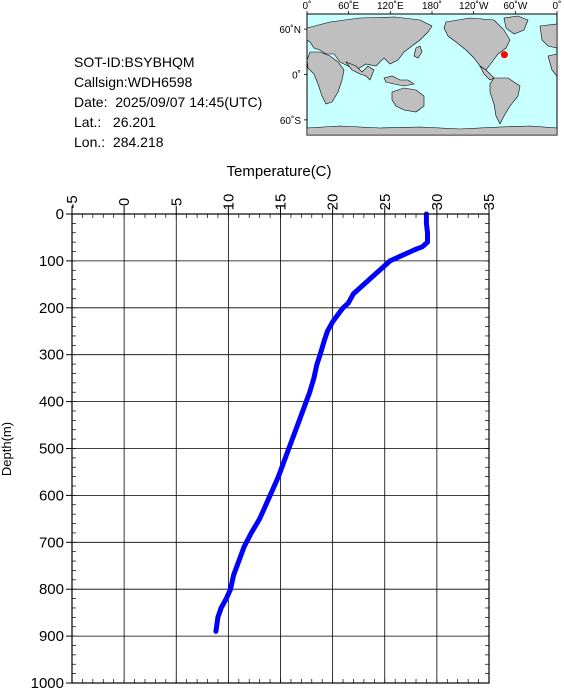 This screenshot has height=690, width=564. Describe the element at coordinates (176, 202) in the screenshot. I see `x-tick-label-2: 5` at that location.